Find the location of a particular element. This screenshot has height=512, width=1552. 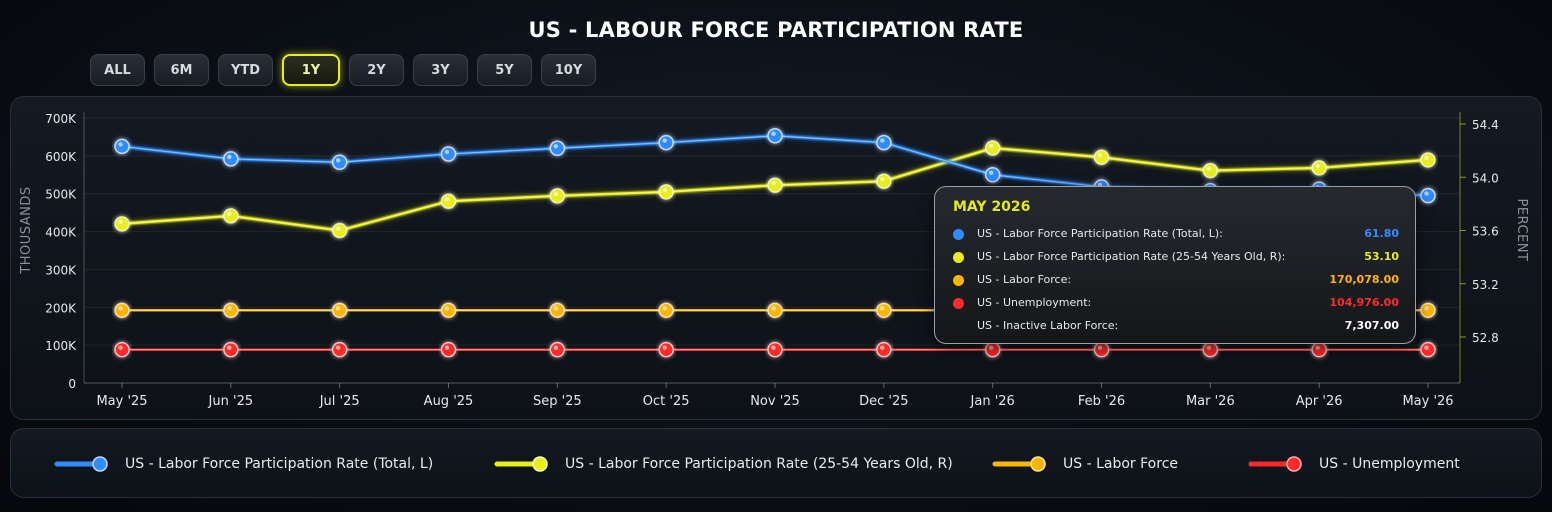

tooltip-title: MAY 2026 is located at coordinates (992, 207).